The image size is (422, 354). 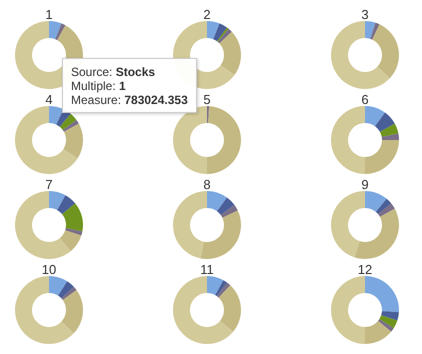 I want to click on source-note: Source: Stocks, so click(x=113, y=72).